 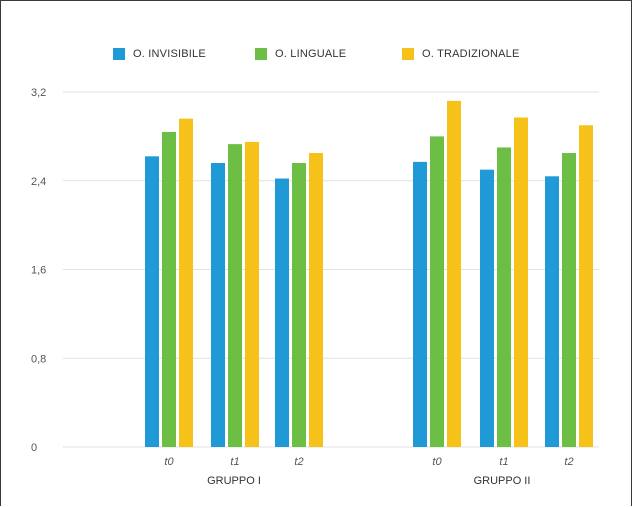 I want to click on bar-o-invisibile-gruppo-ii-t0, so click(x=420, y=304).